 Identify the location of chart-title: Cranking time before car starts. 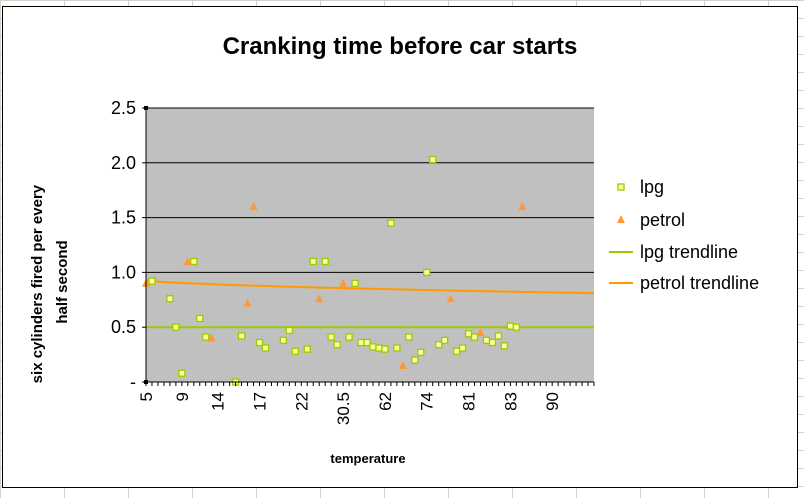
(400, 46).